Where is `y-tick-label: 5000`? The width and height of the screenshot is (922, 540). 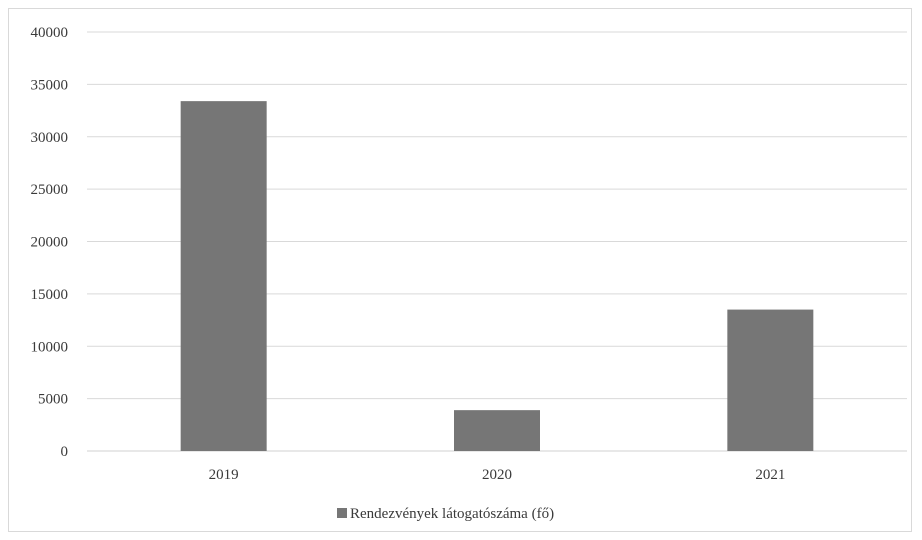 y-tick-label: 5000 is located at coordinates (53, 400).